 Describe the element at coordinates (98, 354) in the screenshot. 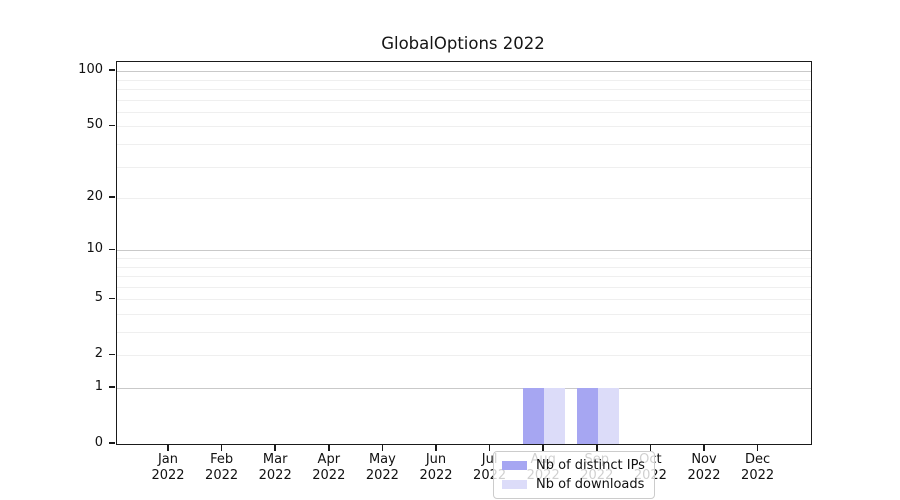

I see `y-tick-label: 2` at that location.